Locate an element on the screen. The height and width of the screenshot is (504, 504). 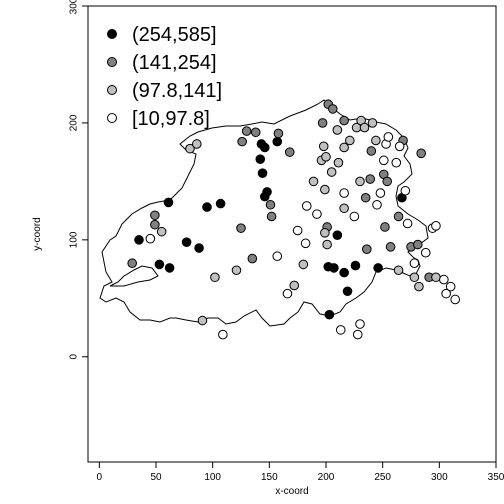
y-axis-label: y-coord is located at coordinates (37, 233).